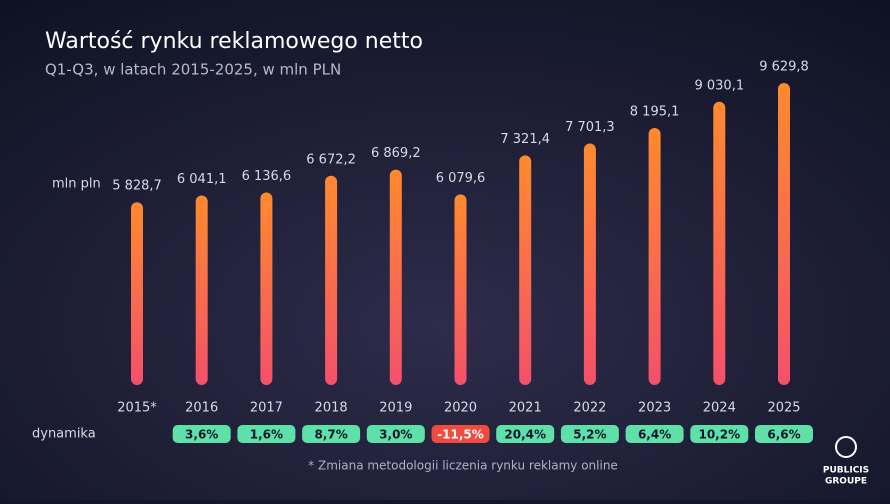 The height and width of the screenshot is (504, 890). What do you see at coordinates (589, 408) in the screenshot?
I see `x-tick-label: 2022` at bounding box center [589, 408].